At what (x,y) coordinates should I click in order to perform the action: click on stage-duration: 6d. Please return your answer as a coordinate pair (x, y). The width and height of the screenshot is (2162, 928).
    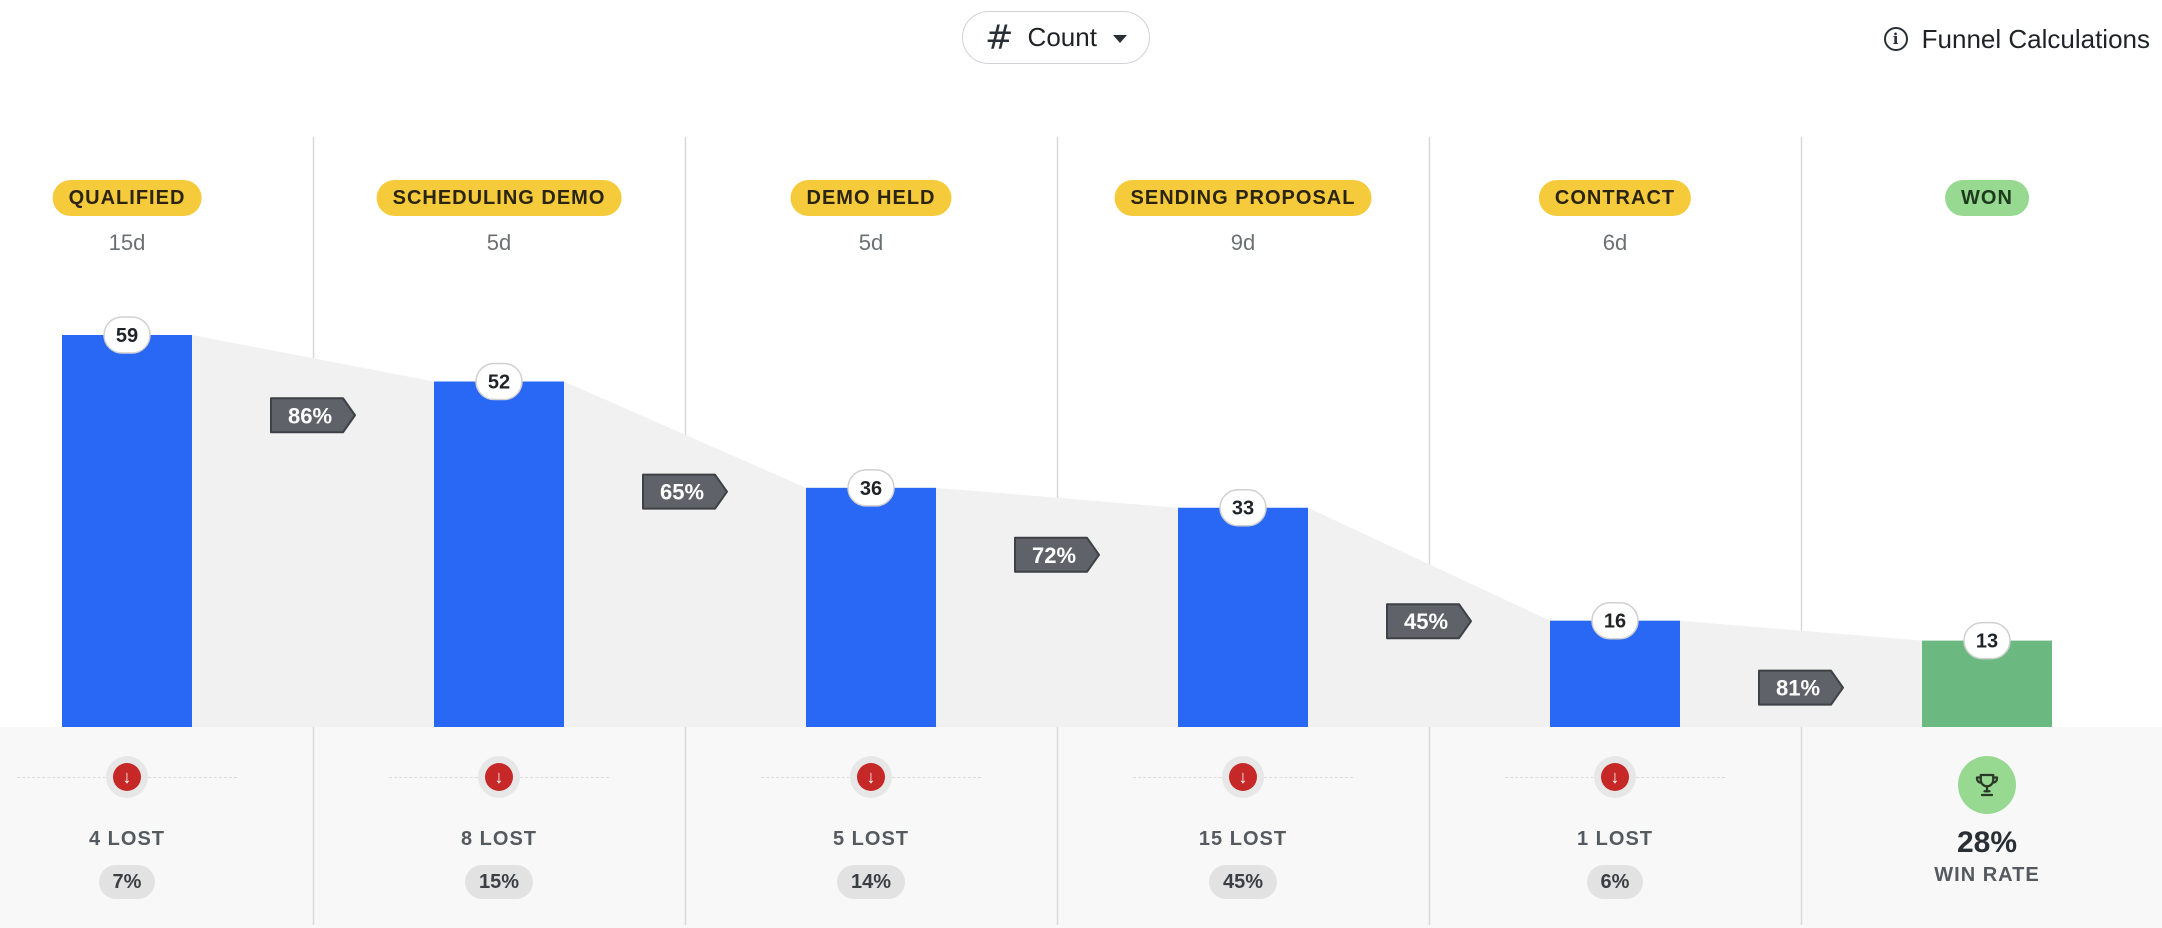
    Looking at the image, I should click on (1615, 242).